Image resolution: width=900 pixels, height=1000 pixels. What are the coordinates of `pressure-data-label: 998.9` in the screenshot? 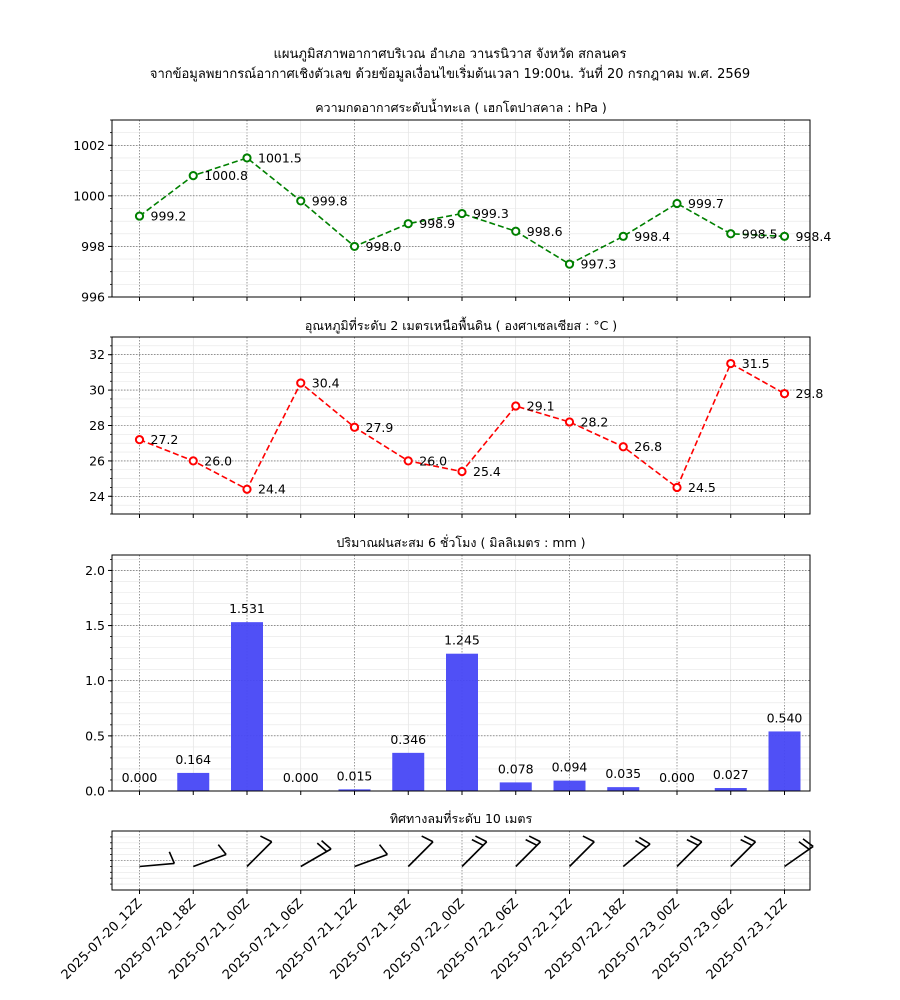 It's located at (437, 223).